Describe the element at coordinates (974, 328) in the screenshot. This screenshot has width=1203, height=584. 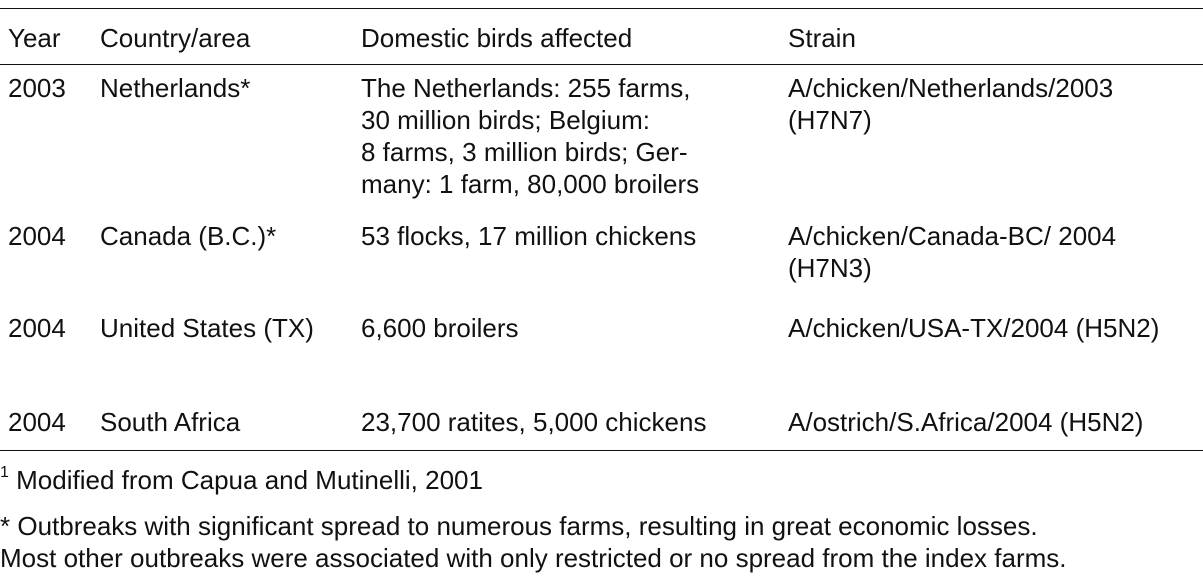
I see `cell-strain-line: A/chicken/USA-TX/2004 (H5N2)` at that location.